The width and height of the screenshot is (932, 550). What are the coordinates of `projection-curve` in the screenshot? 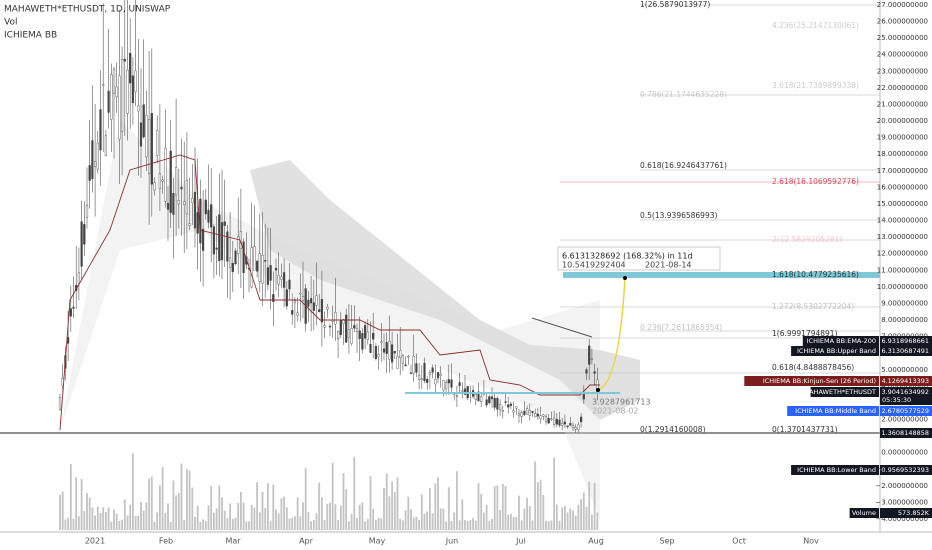 It's located at (611, 334).